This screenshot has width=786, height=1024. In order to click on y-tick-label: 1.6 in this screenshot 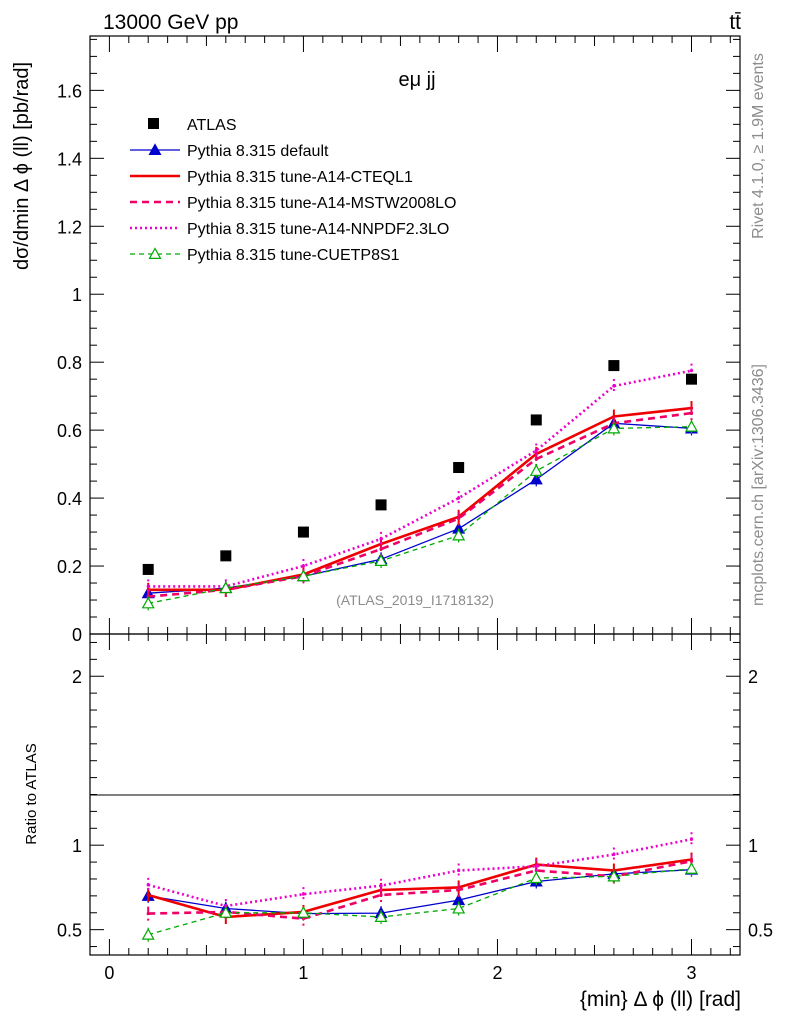, I will do `click(69, 91)`.